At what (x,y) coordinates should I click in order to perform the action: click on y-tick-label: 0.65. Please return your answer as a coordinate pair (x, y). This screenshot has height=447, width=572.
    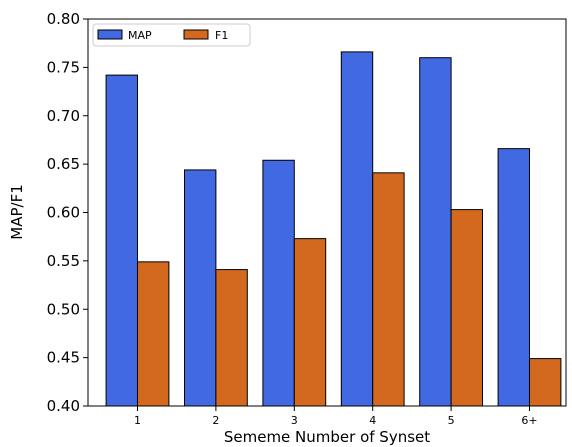
    Looking at the image, I should click on (63, 164).